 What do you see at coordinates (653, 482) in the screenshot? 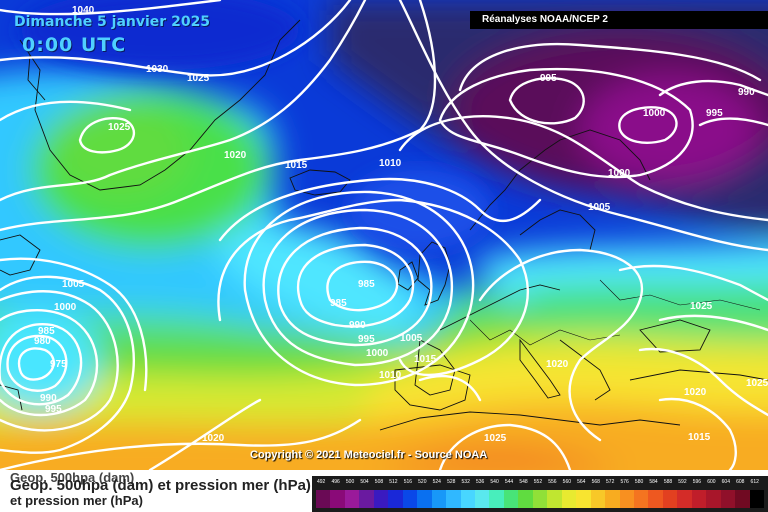
I see `color-scale-label: 584` at bounding box center [653, 482].